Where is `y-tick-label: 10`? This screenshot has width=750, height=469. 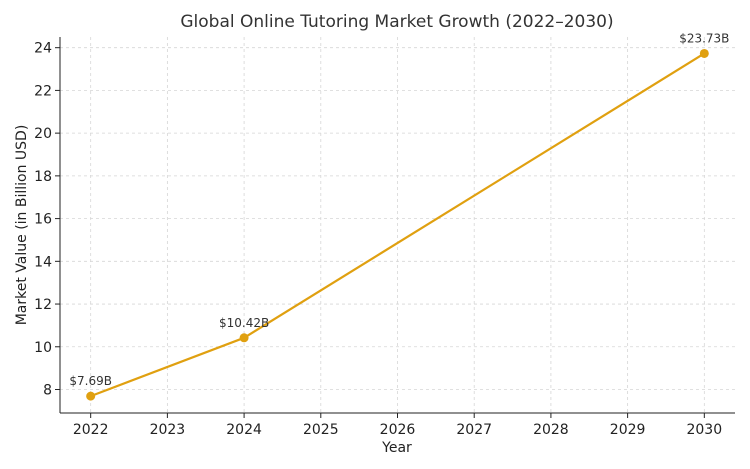 y-tick-label: 10 is located at coordinates (43, 348).